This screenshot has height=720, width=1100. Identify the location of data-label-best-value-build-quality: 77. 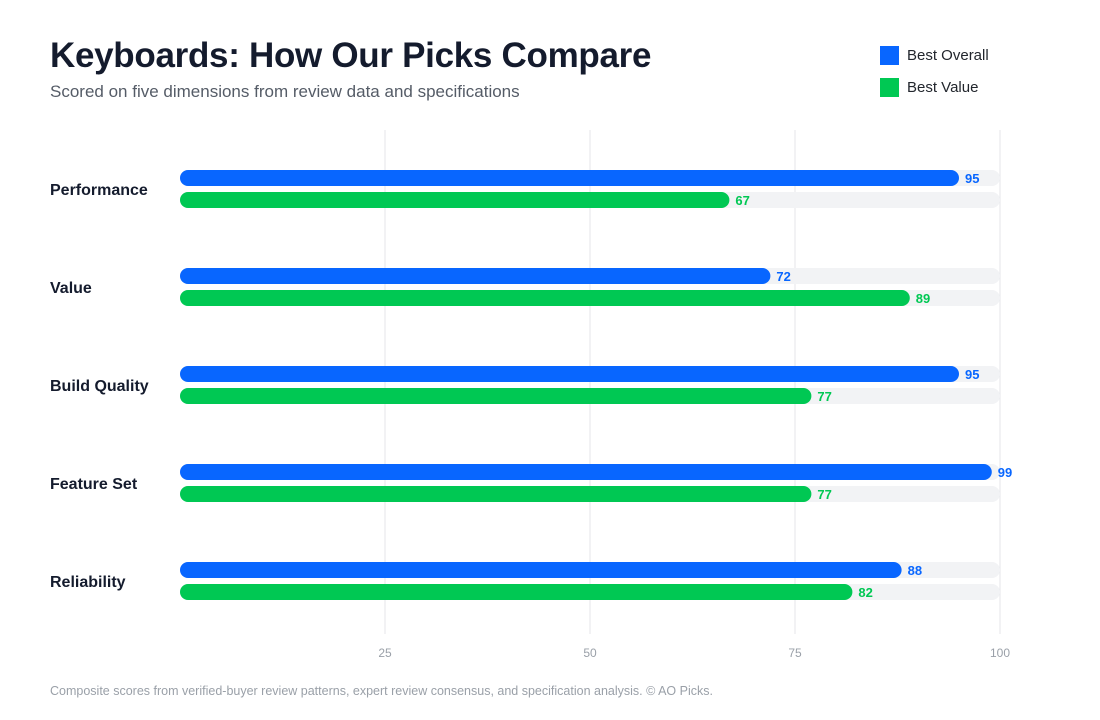
(824, 396).